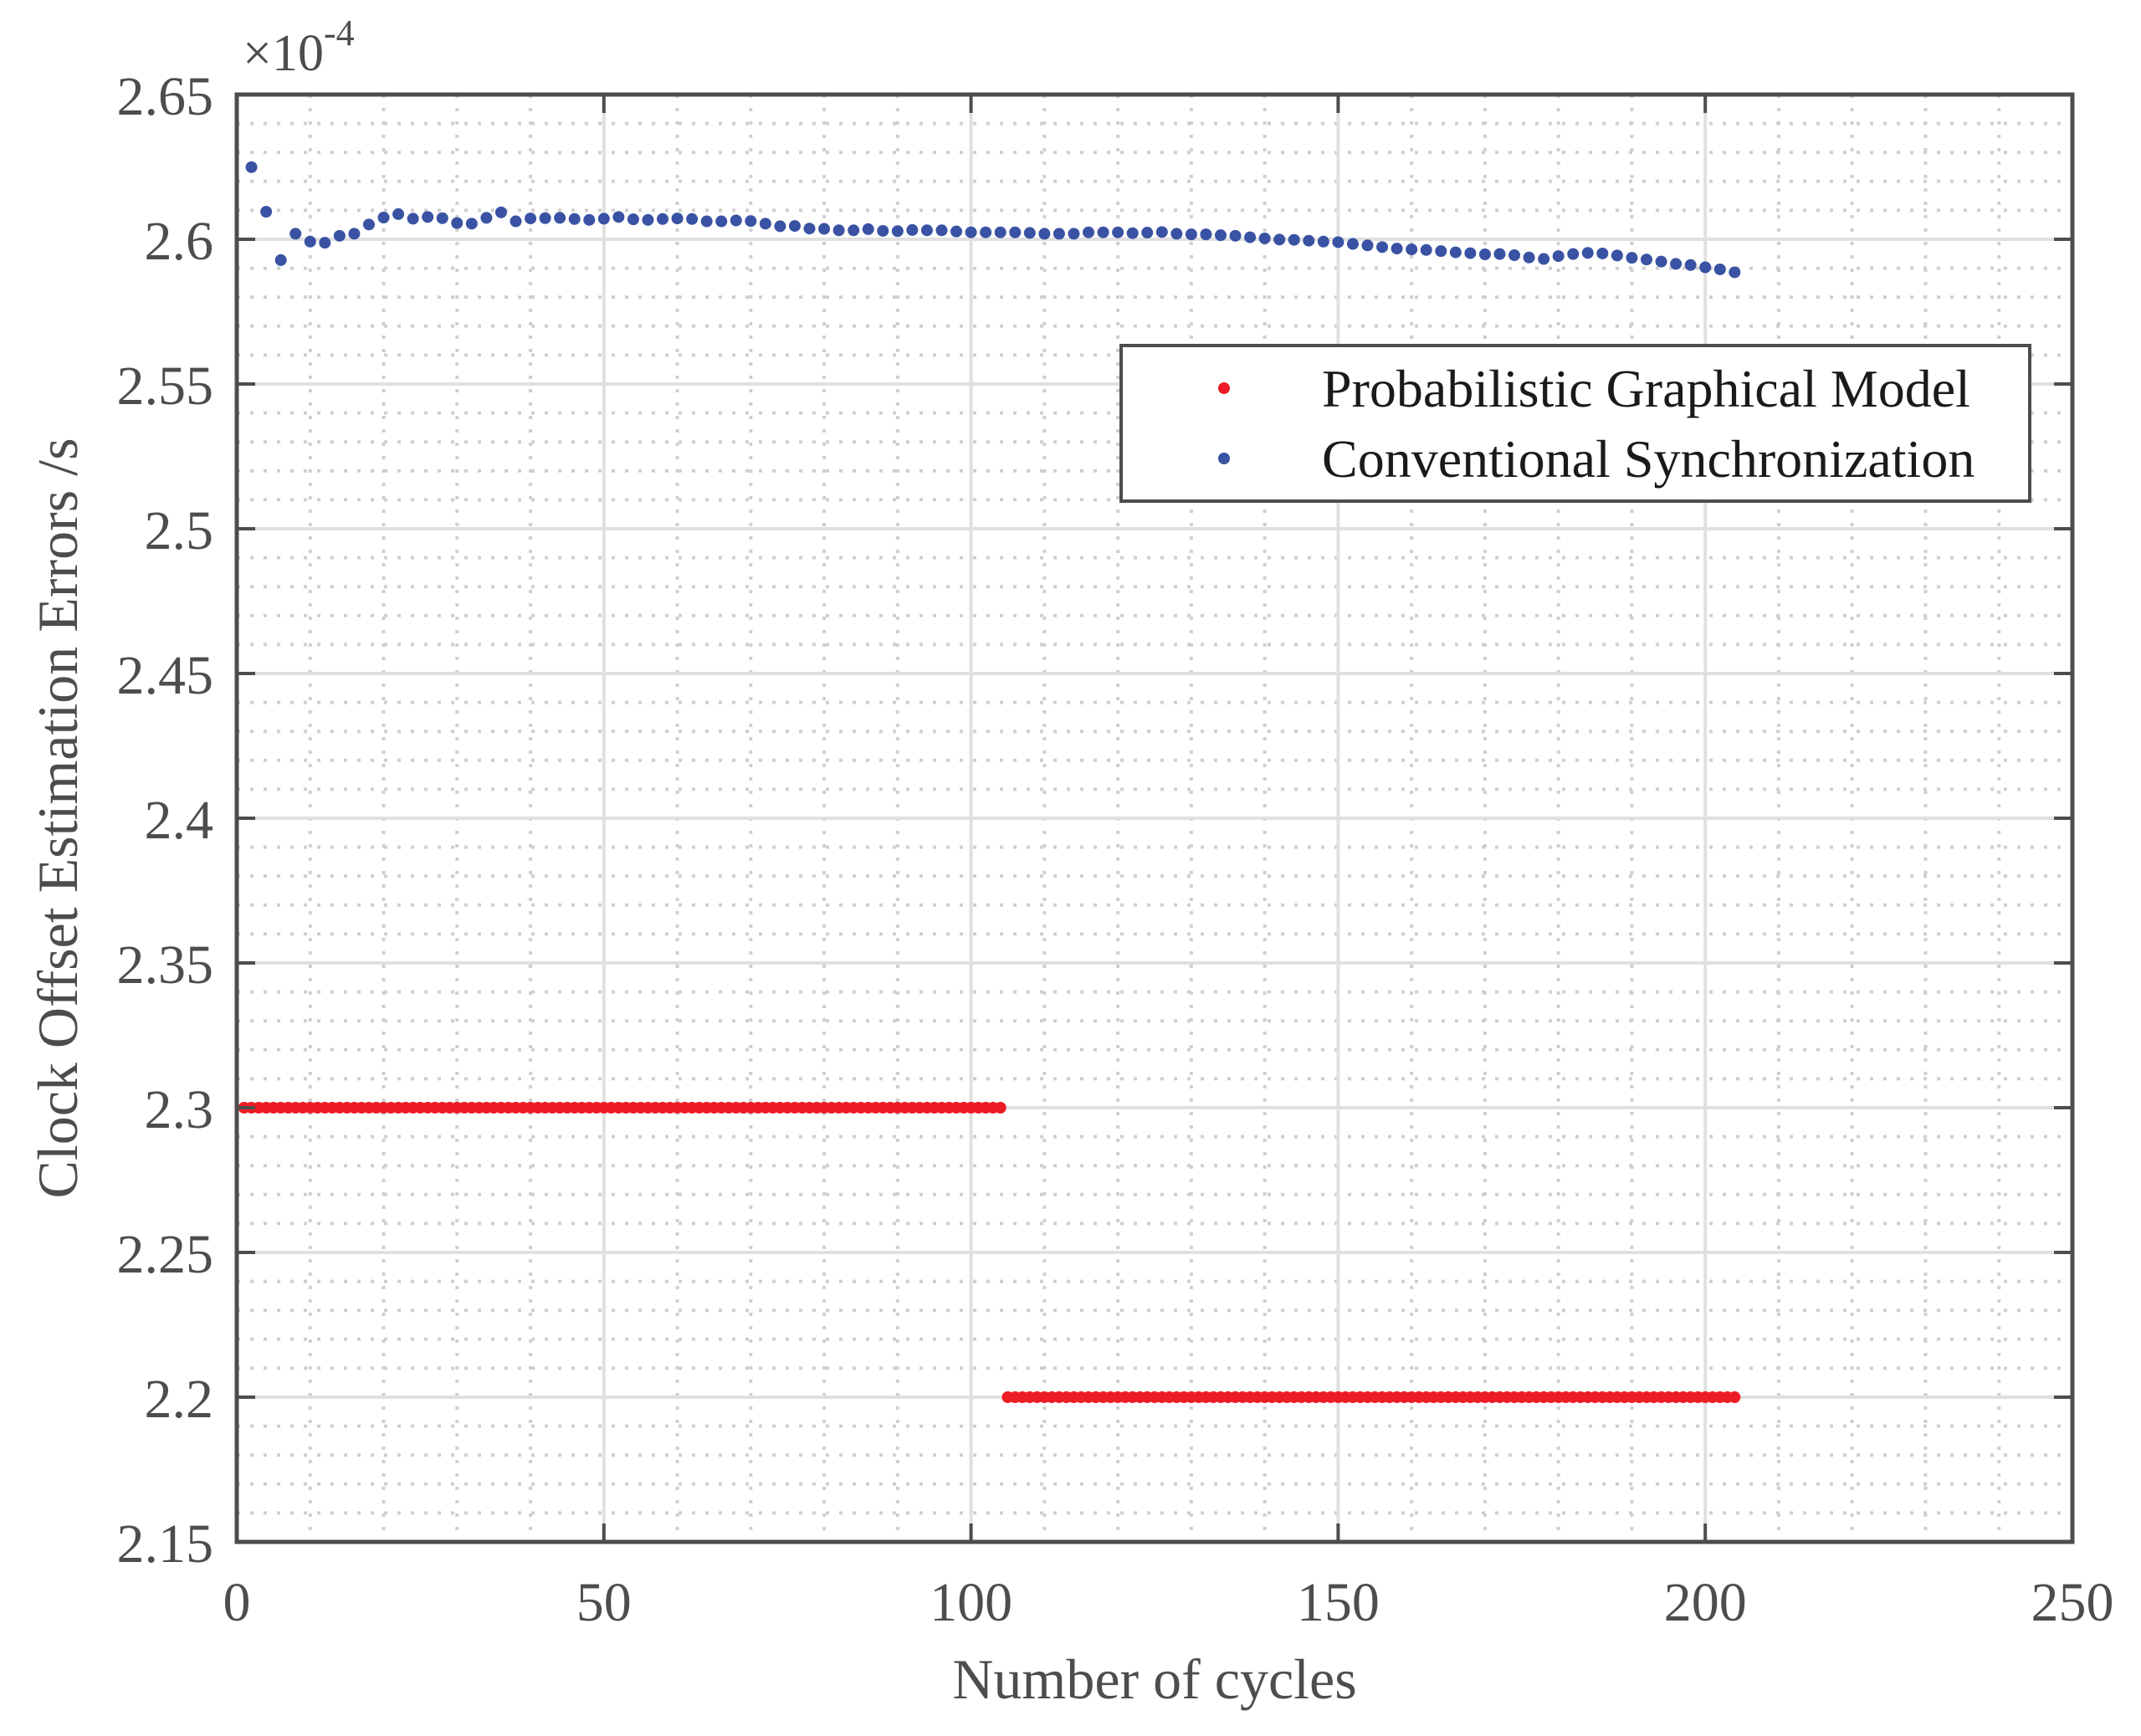 The width and height of the screenshot is (2141, 1736). I want to click on legend-marker-blue-dot-icon, so click(1224, 458).